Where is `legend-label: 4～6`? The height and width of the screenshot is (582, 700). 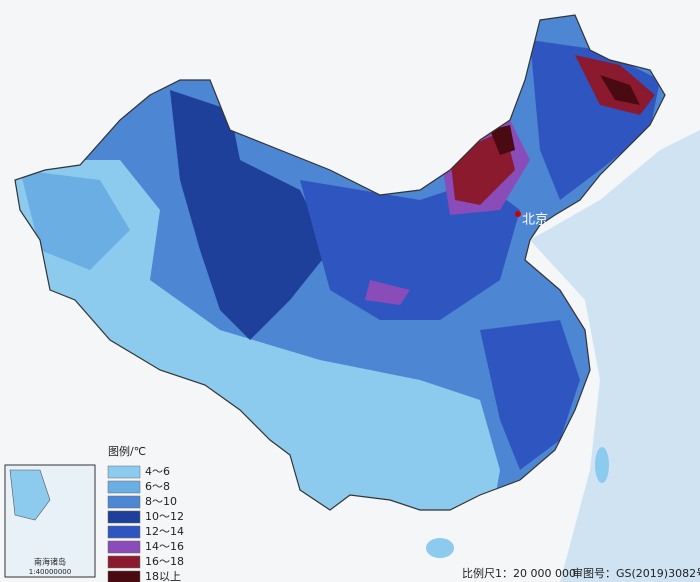
legend-label: 4～6 is located at coordinates (157, 471).